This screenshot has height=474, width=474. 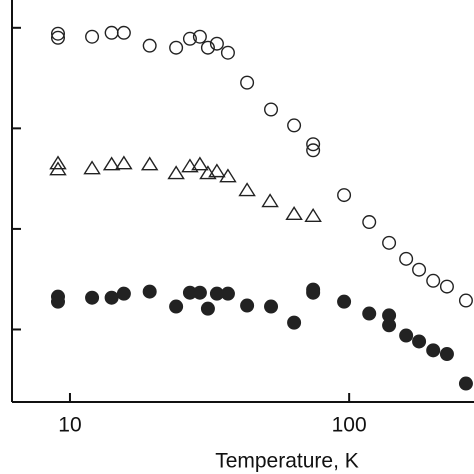 I want to click on x-tick-label: 100, so click(x=349, y=425).